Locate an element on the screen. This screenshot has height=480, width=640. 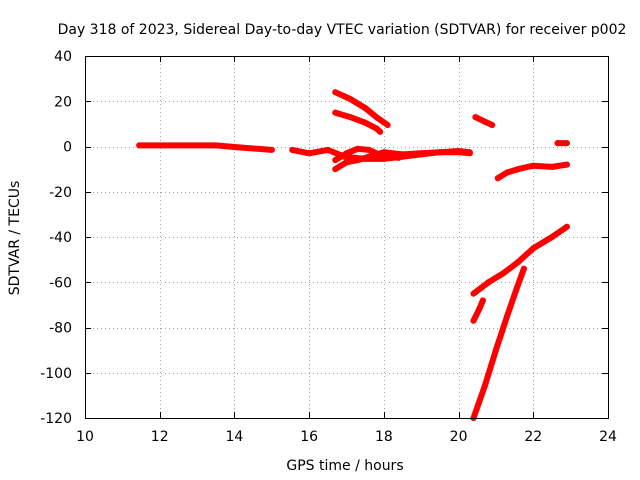
y-tick-label: -40 is located at coordinates (60, 238).